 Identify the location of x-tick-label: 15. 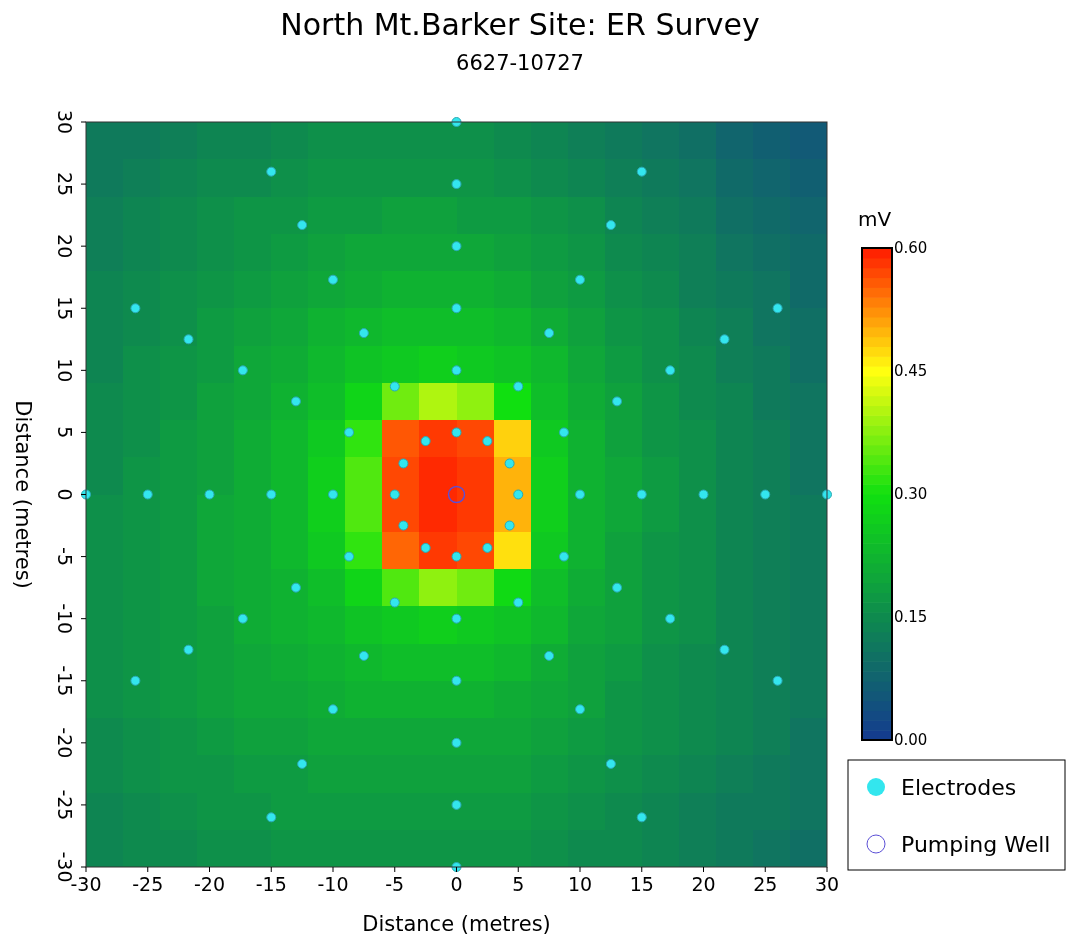
(641, 884).